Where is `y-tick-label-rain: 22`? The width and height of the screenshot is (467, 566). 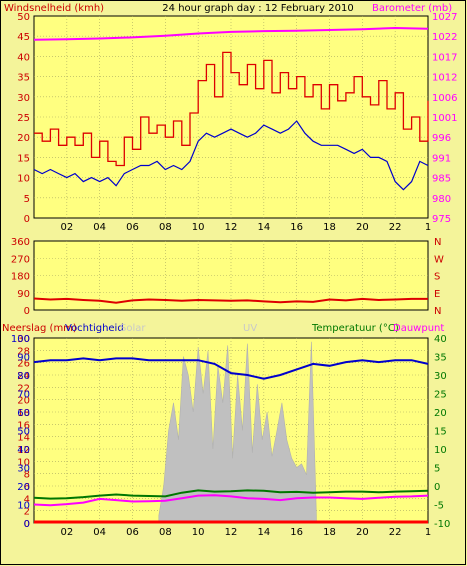 y-tick-label-rain: 22 is located at coordinates (23, 388).